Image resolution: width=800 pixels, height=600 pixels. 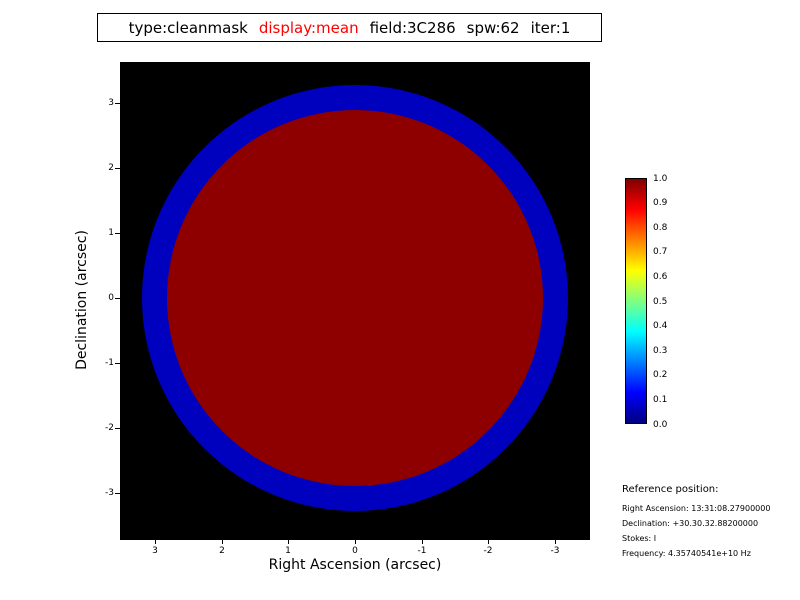 What do you see at coordinates (222, 551) in the screenshot?
I see `x-tick-label: 2` at bounding box center [222, 551].